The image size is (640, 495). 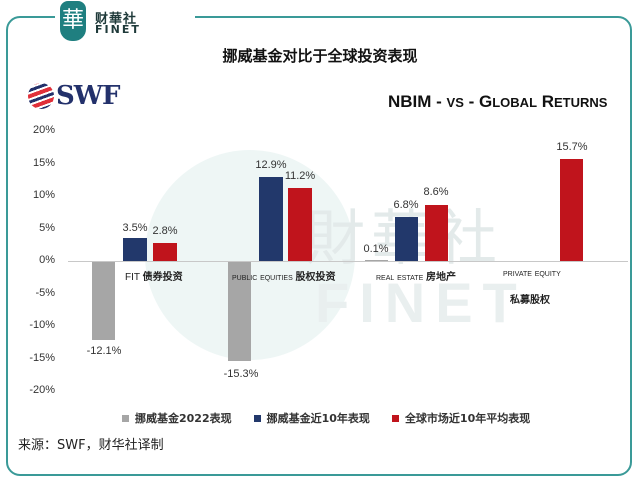 What do you see at coordinates (239, 311) in the screenshot?
I see `bar-pe-2022` at bounding box center [239, 311].